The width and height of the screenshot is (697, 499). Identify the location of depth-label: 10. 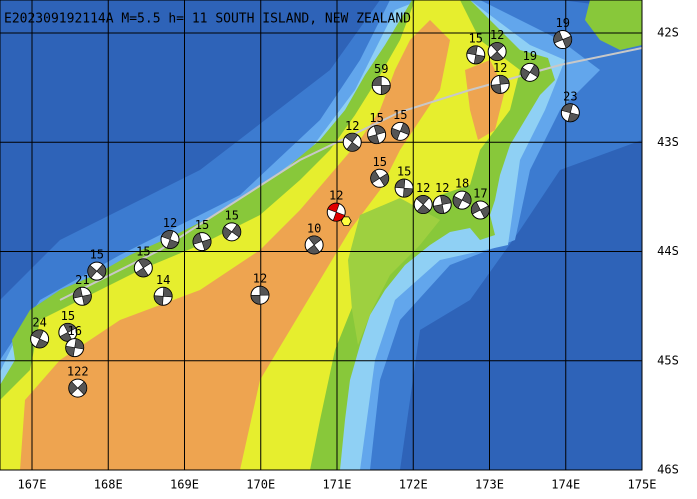
(314, 228).